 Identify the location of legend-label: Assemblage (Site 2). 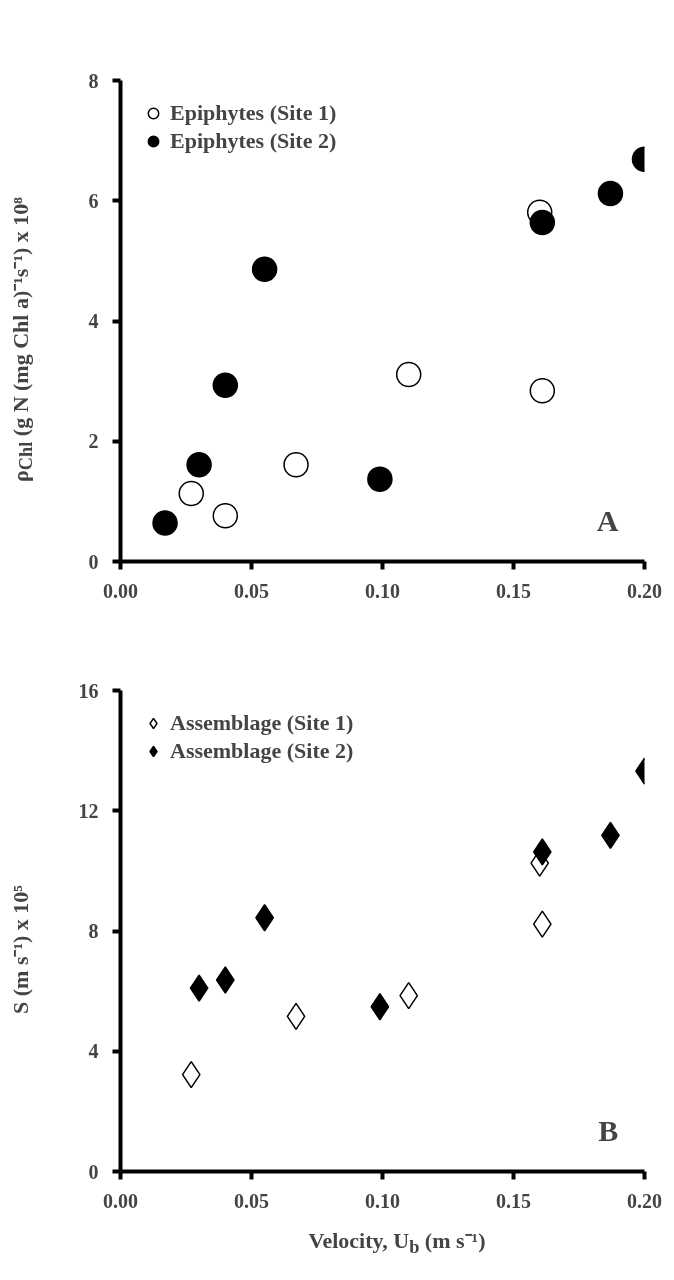
(262, 751).